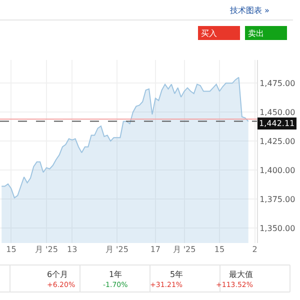 This screenshot has height=300, width=300. What do you see at coordinates (115, 274) in the screenshot?
I see `text: 1年` at bounding box center [115, 274].